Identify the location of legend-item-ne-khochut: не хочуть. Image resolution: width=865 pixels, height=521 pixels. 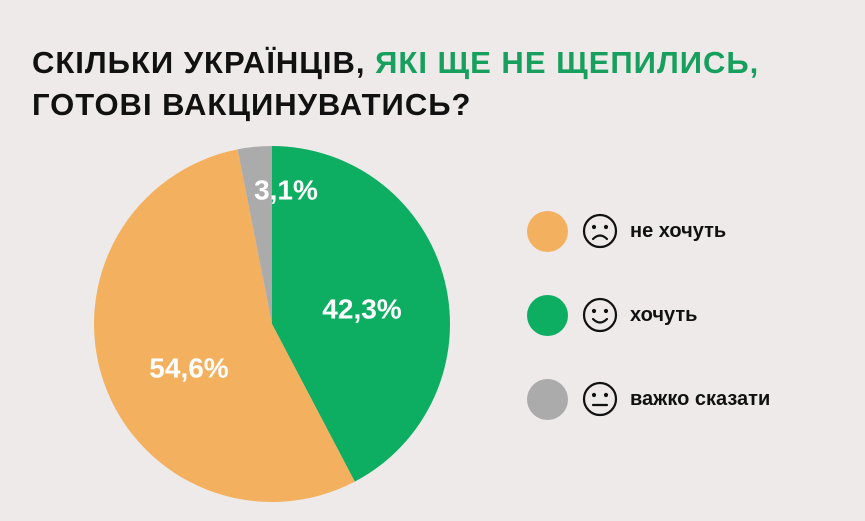
(648, 231).